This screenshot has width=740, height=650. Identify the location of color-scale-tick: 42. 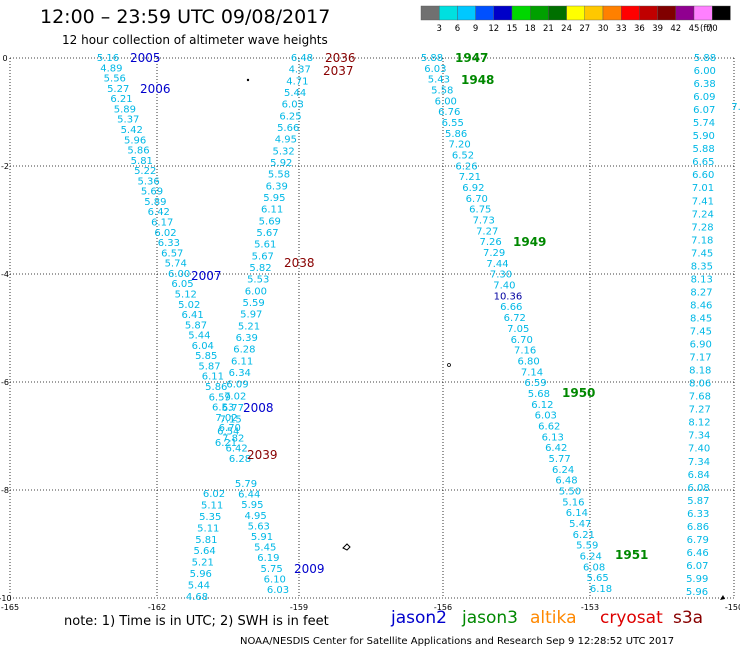
(675, 29).